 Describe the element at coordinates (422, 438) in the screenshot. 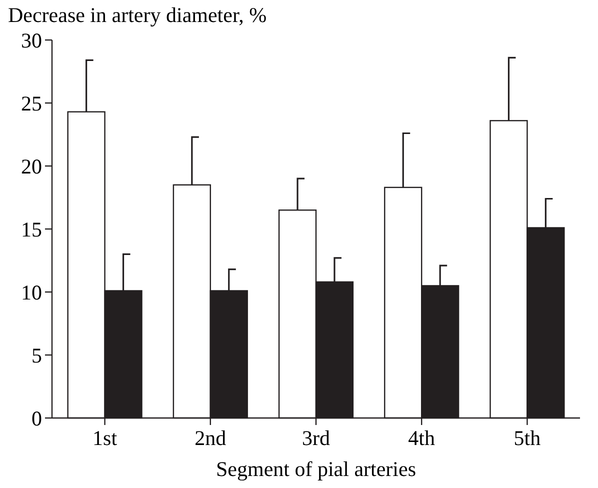

I see `x-tick-label: 4th` at that location.